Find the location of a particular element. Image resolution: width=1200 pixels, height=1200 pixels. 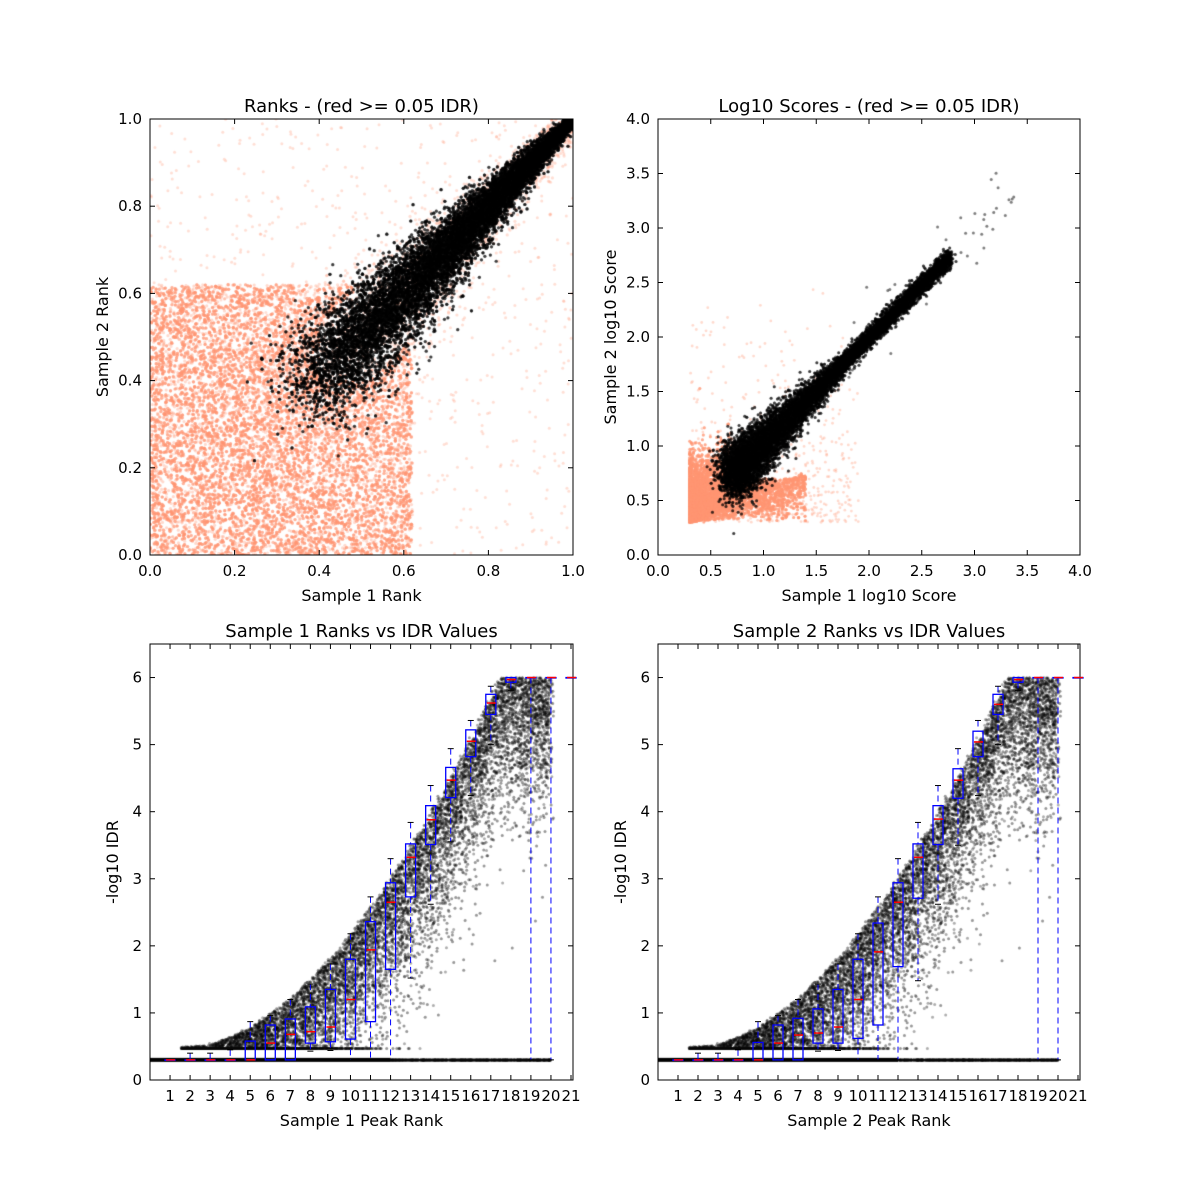

y-tick-label: 5 is located at coordinates (137, 745).